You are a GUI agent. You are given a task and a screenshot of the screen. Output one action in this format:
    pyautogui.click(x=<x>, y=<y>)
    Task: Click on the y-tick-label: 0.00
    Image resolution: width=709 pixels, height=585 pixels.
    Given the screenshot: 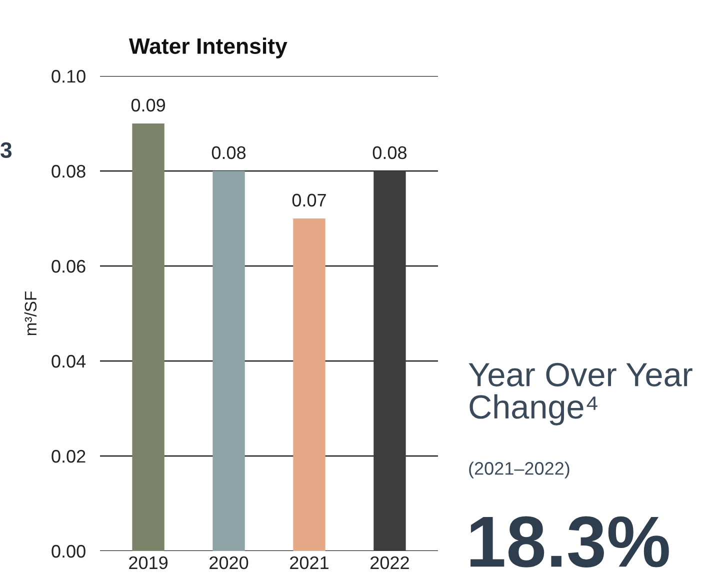 What is the action you would take?
    pyautogui.click(x=69, y=551)
    